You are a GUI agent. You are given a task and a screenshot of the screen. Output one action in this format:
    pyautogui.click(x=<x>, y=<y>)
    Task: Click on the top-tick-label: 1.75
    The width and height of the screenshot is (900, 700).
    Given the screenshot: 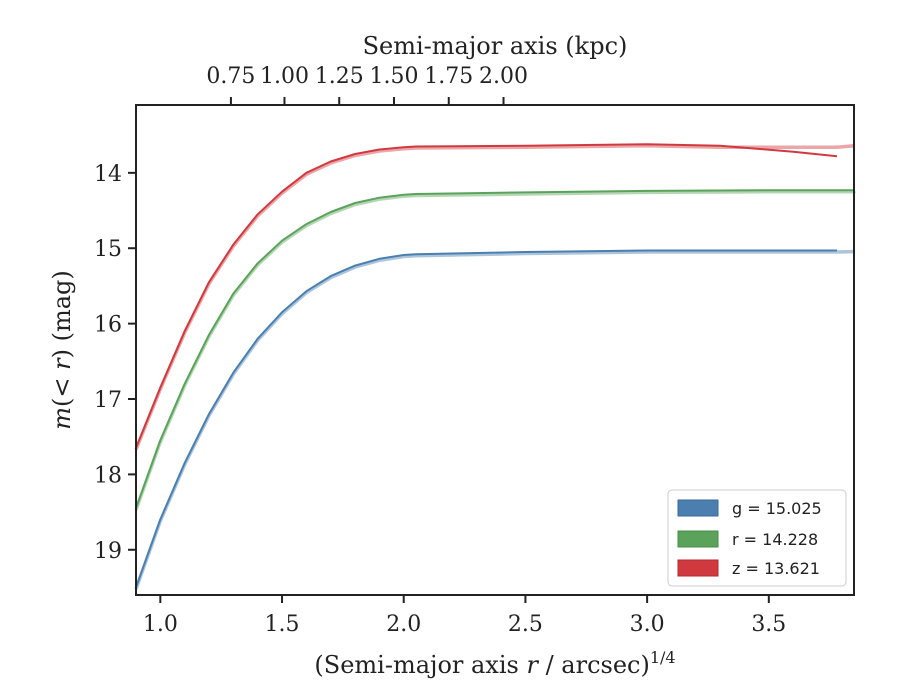 What is the action you would take?
    pyautogui.click(x=448, y=76)
    